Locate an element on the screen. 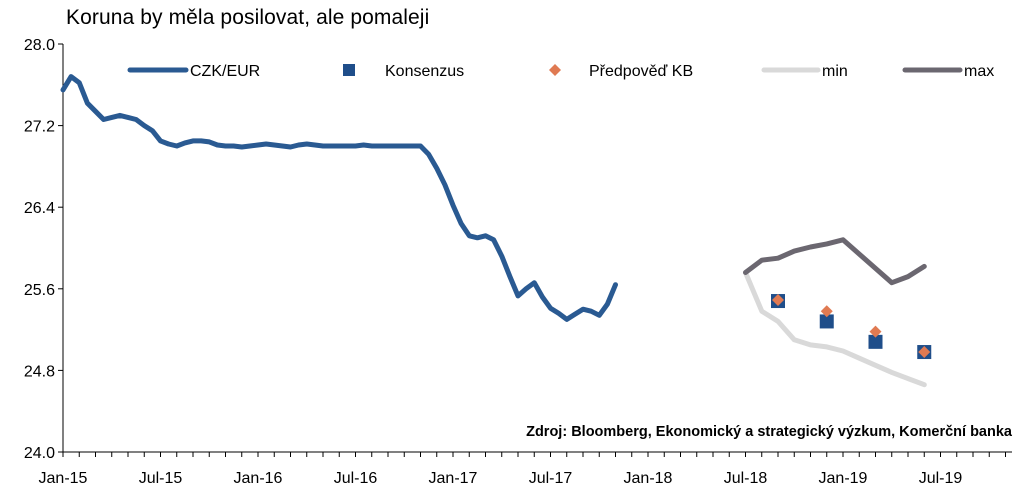 The width and height of the screenshot is (1024, 496). x-tick-label: Jan-16 is located at coordinates (258, 478).